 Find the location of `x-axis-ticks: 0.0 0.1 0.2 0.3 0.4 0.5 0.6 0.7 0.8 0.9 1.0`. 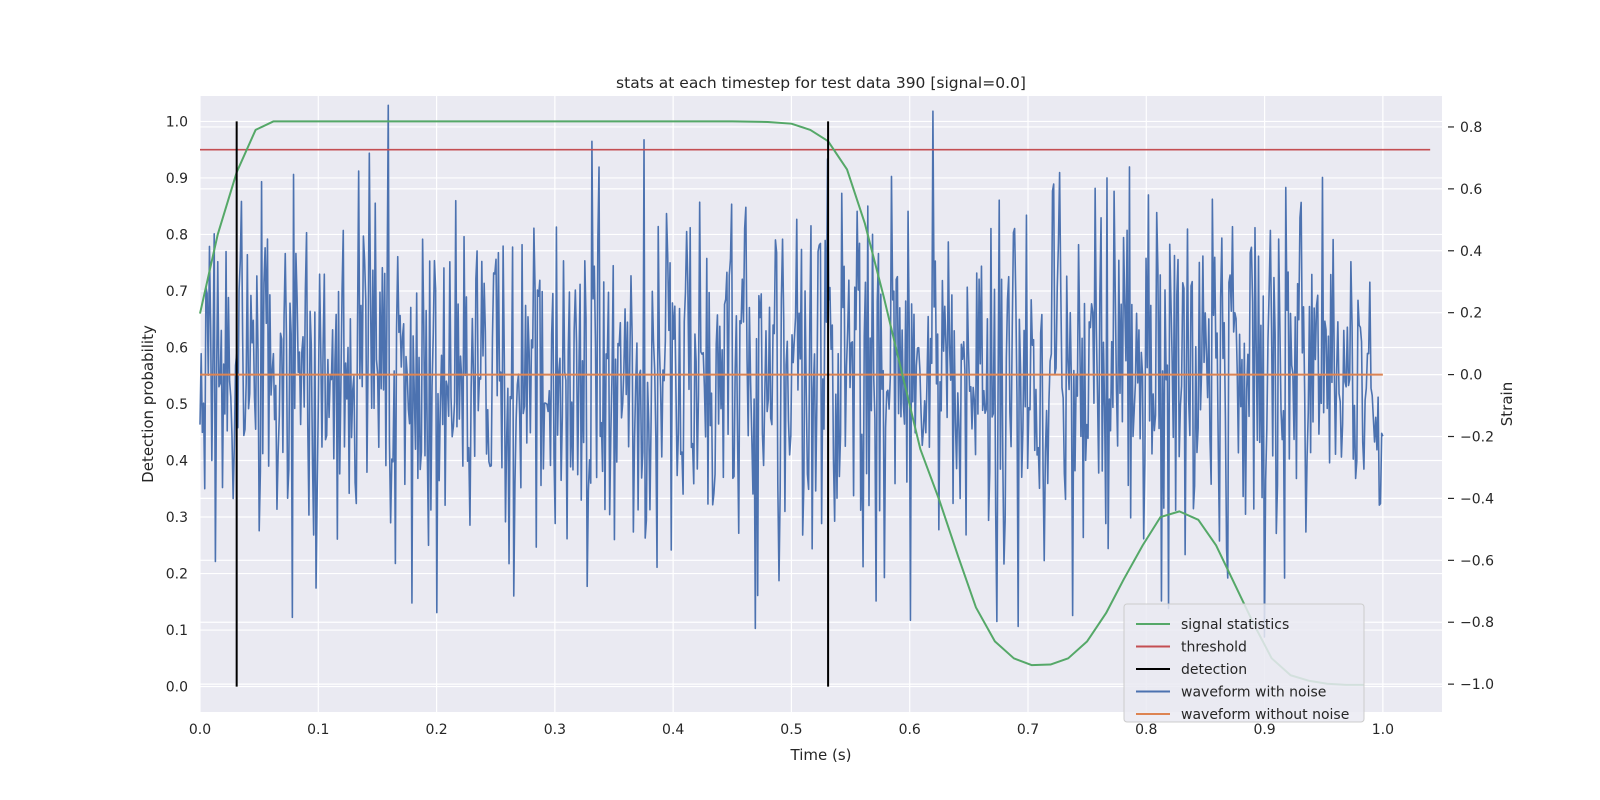

x-axis-ticks: 0.0 0.1 0.2 0.3 0.4 0.5 0.6 0.7 0.8 0.9 1.0 is located at coordinates (791, 730).